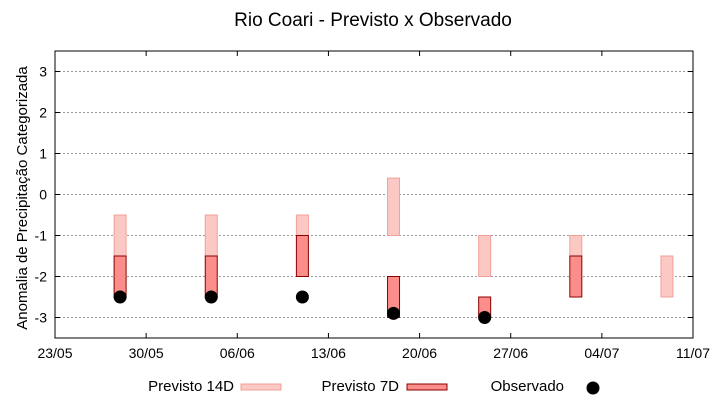 This screenshot has width=720, height=400. What do you see at coordinates (237, 353) in the screenshot?
I see `x-tick-label: 06/06` at bounding box center [237, 353].